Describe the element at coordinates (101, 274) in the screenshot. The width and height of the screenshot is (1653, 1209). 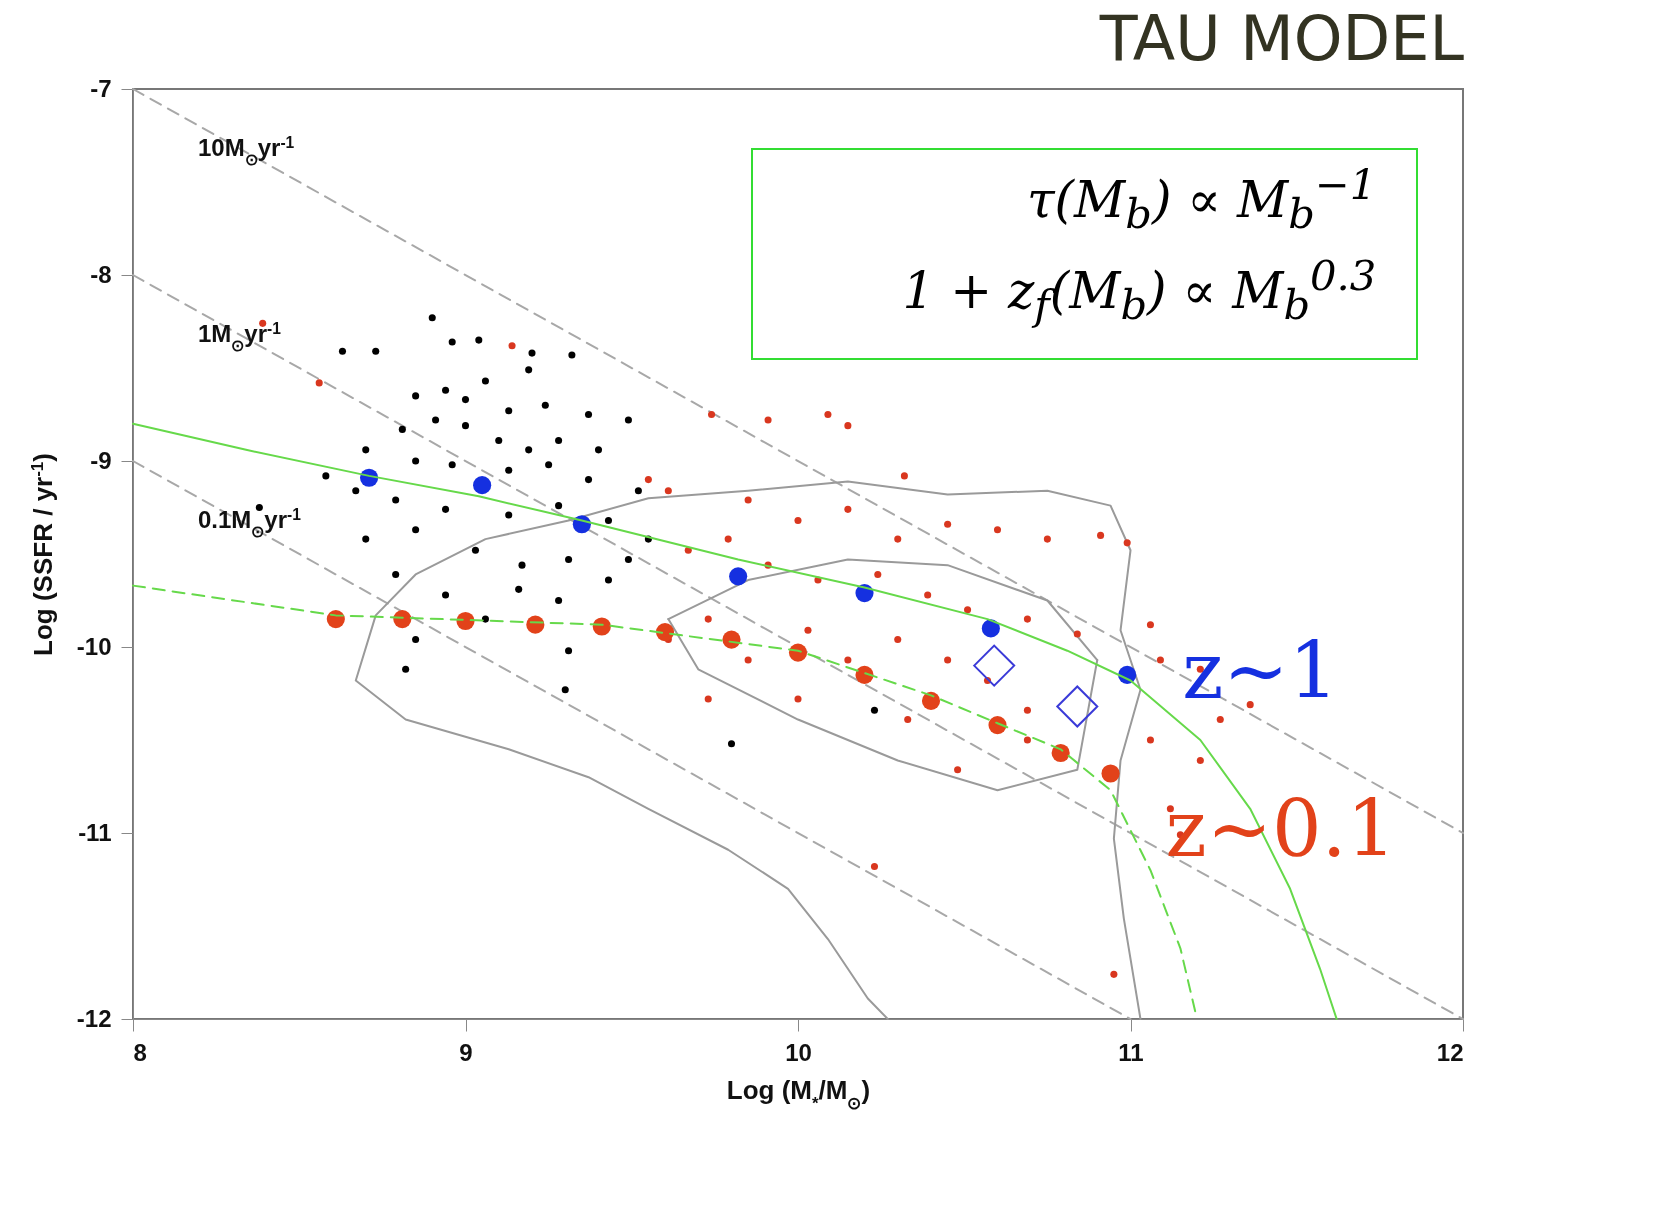
I see `y-tick-label: -8` at that location.